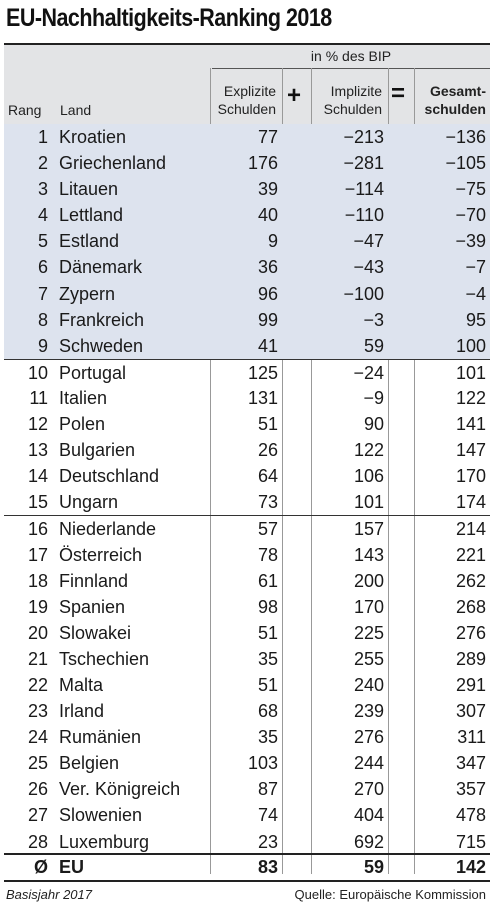 The image size is (494, 919). What do you see at coordinates (247, 450) in the screenshot?
I see `table-row: 13 Bulgarien 26 122 147` at bounding box center [247, 450].